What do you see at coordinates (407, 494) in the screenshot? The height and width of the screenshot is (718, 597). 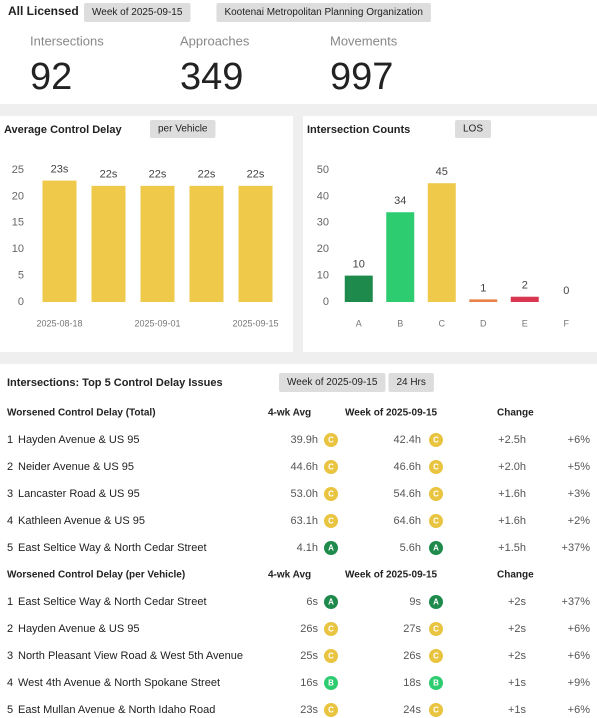 I see `week-value: 54.6h` at bounding box center [407, 494].